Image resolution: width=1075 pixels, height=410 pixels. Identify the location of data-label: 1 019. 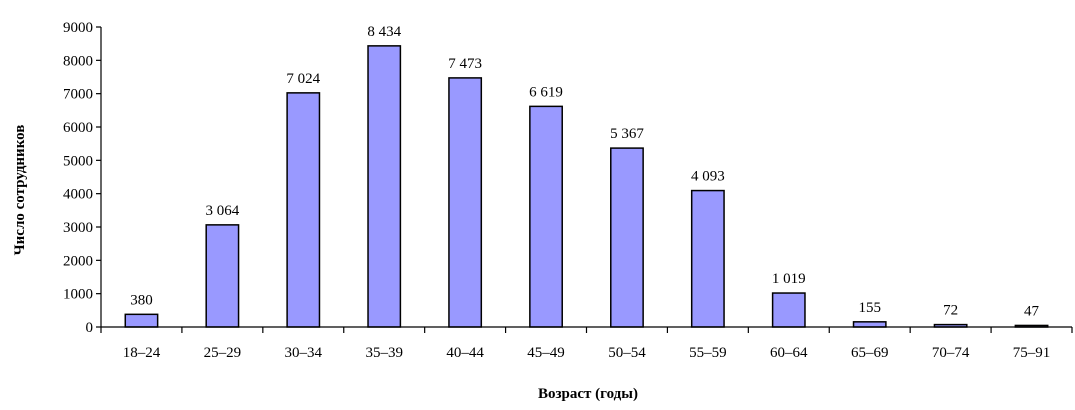
(789, 279).